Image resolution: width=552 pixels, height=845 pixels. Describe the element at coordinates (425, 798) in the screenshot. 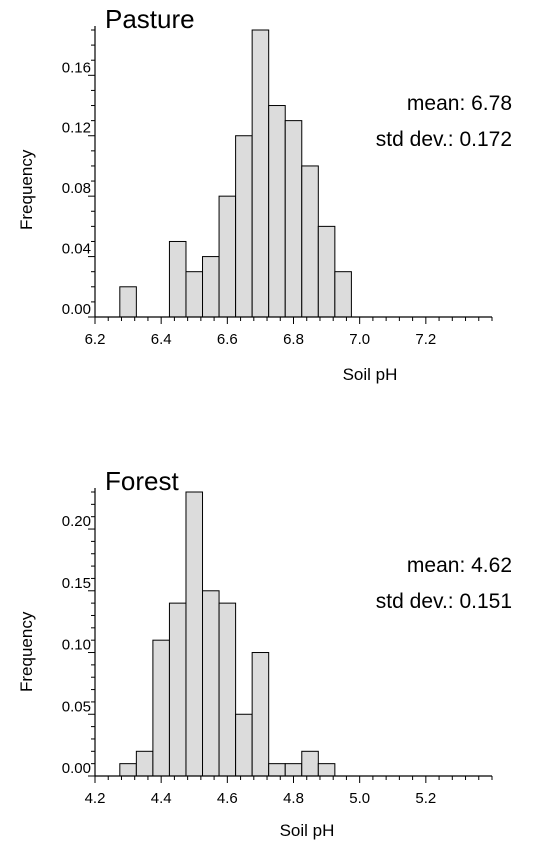

I see `x-tick-label: 5.2` at that location.